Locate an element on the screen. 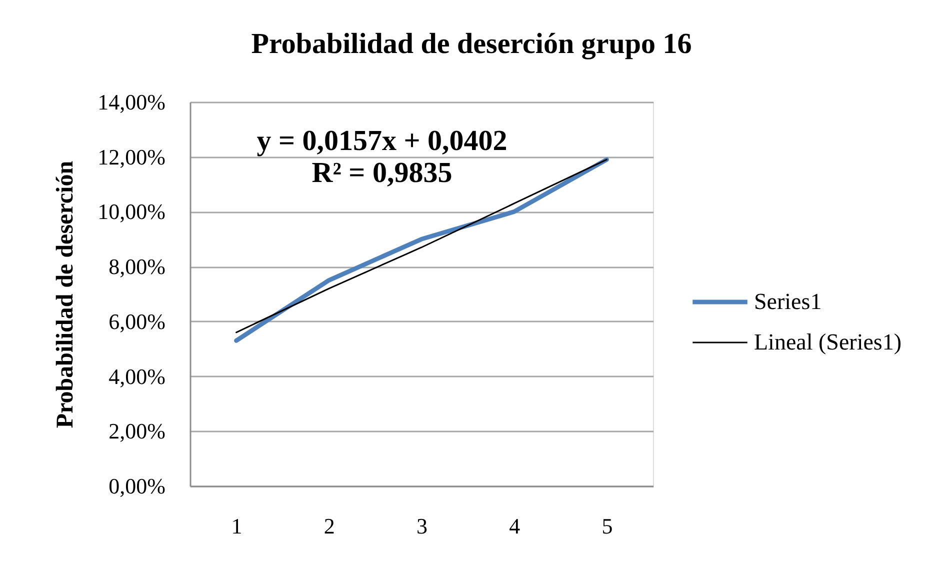  x-tick-label: 4 is located at coordinates (514, 526).